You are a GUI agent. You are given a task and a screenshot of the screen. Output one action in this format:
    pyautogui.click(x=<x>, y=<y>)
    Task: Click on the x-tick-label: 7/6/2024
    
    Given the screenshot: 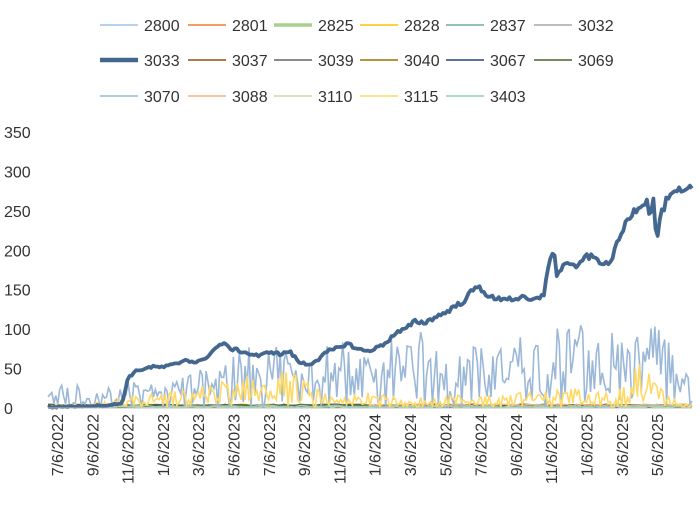 What is the action you would take?
    pyautogui.click(x=482, y=445)
    